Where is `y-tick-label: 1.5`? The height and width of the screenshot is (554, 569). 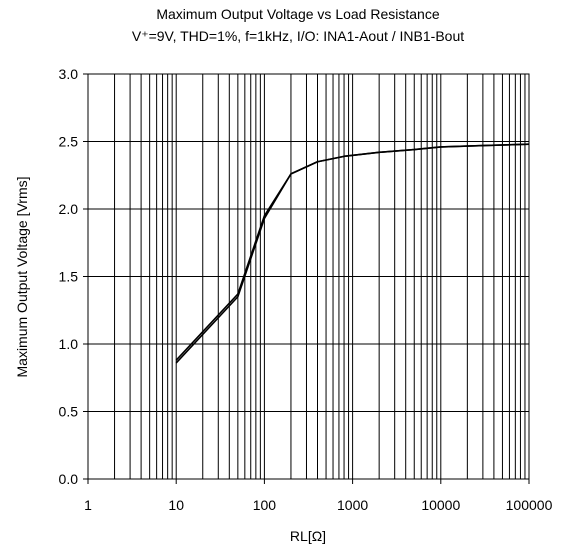 y-tick-label: 1.5 is located at coordinates (69, 277).